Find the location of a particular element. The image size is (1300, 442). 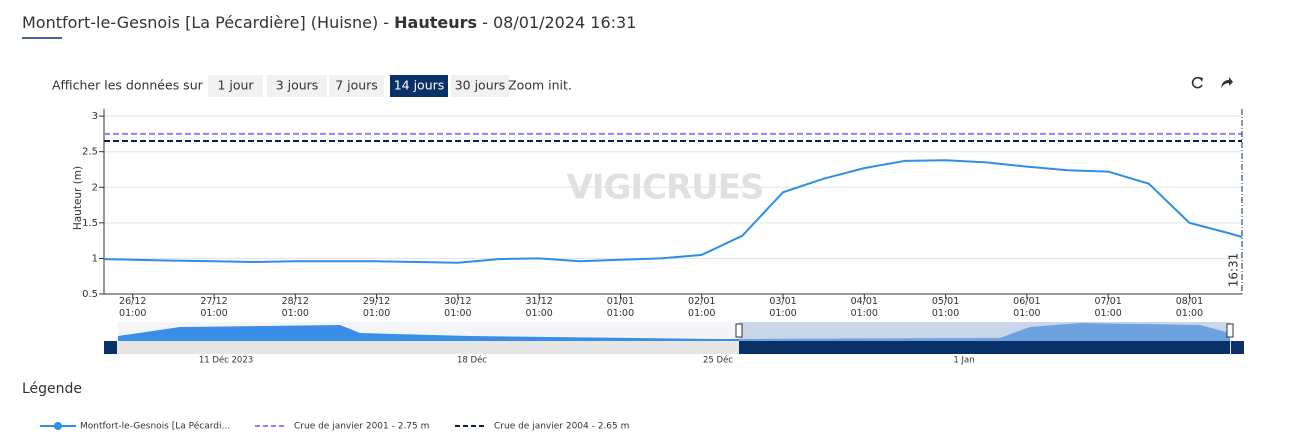

refresh-icon is located at coordinates (1197, 82).